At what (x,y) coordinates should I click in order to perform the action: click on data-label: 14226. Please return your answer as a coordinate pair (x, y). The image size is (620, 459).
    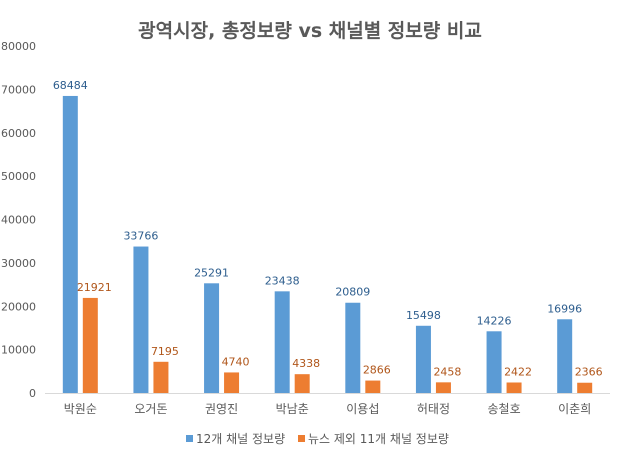
    Looking at the image, I should click on (494, 320).